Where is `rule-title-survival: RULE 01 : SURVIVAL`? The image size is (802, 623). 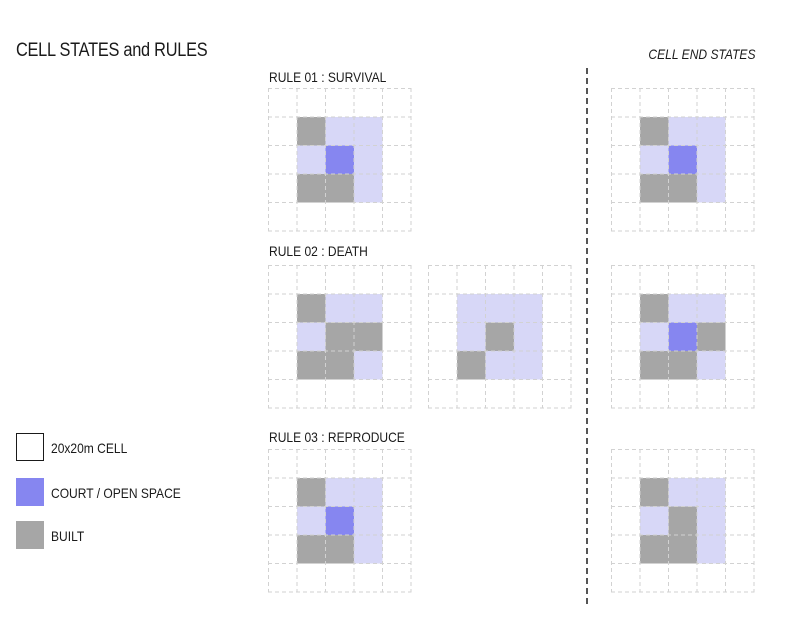 rule-title-survival: RULE 01 : SURVIVAL is located at coordinates (328, 77).